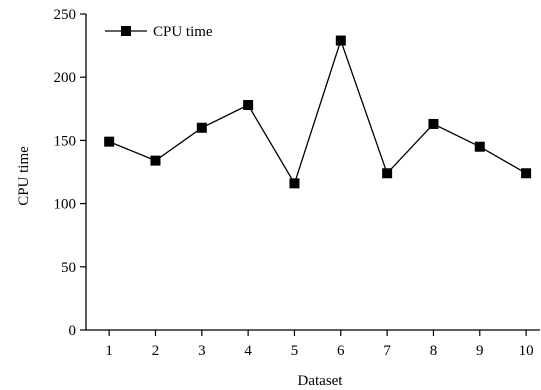  I want to click on x-tick-label: 3, so click(202, 351).